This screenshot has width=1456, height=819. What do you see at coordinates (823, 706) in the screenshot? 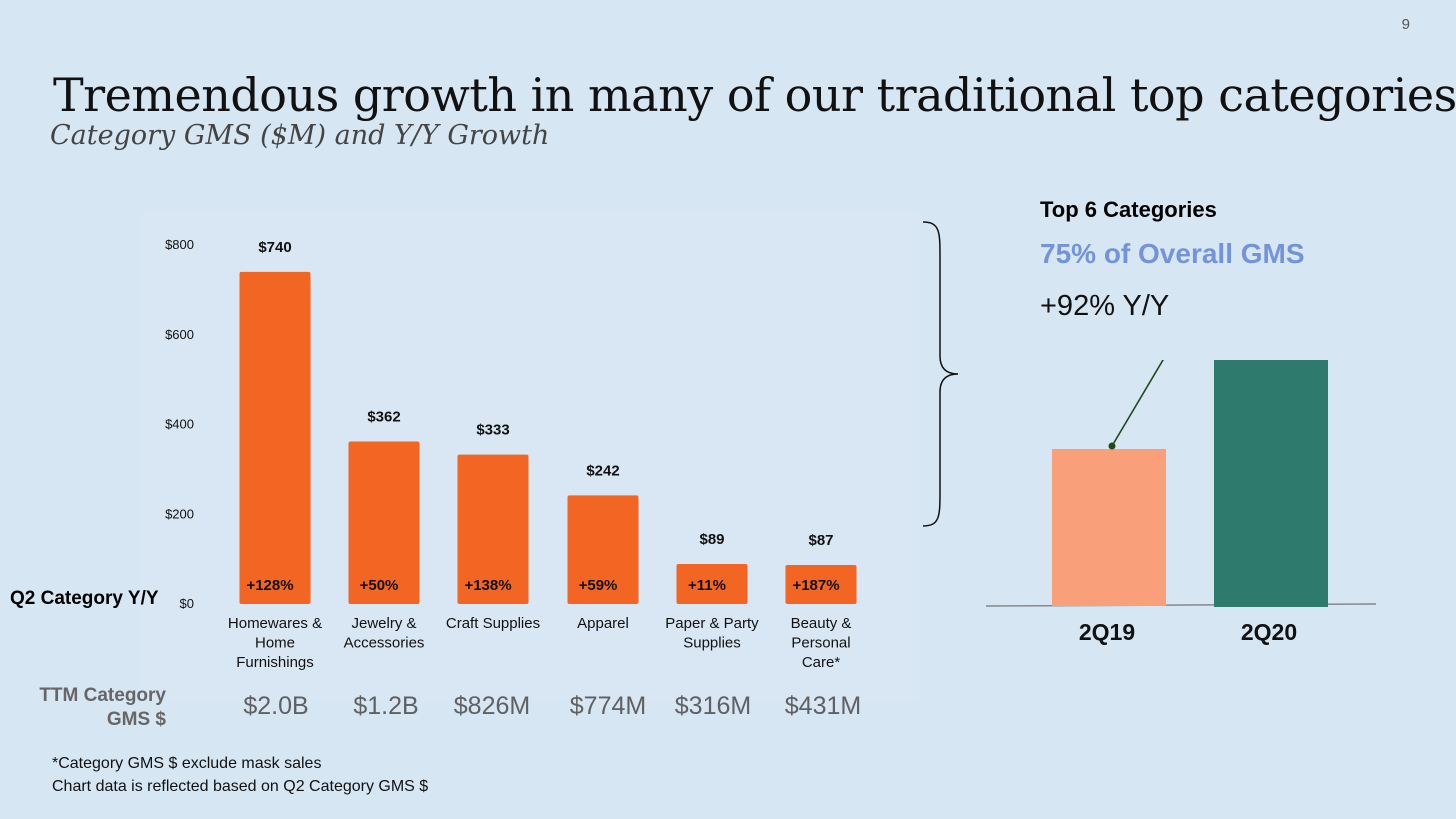
I see `ttm-value-beauty: $431M` at bounding box center [823, 706].